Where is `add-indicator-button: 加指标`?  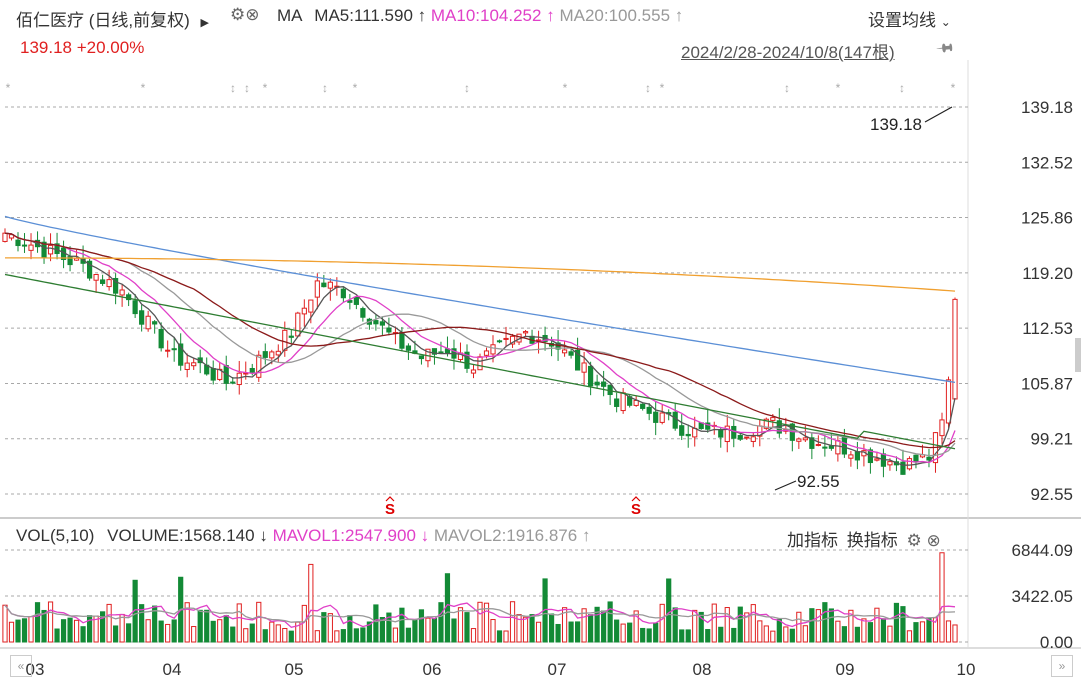
add-indicator-button: 加指标 is located at coordinates (812, 540).